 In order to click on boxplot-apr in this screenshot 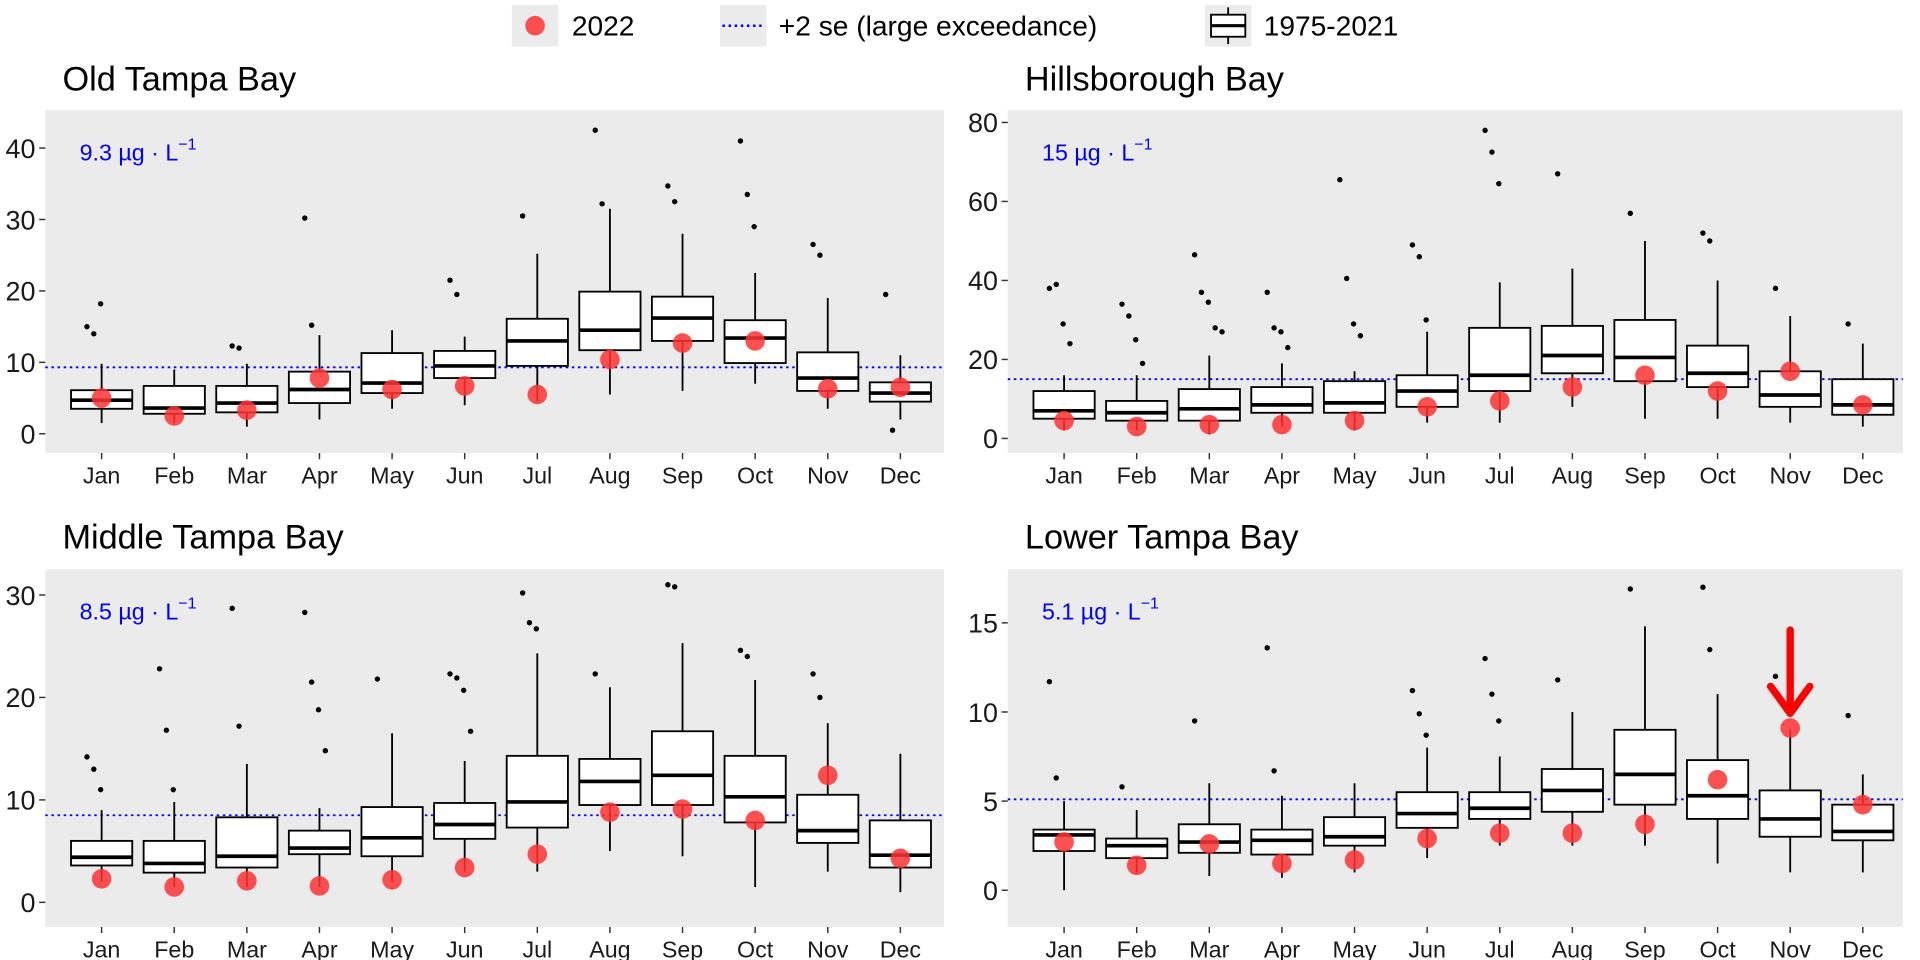, I will do `click(319, 317)`.